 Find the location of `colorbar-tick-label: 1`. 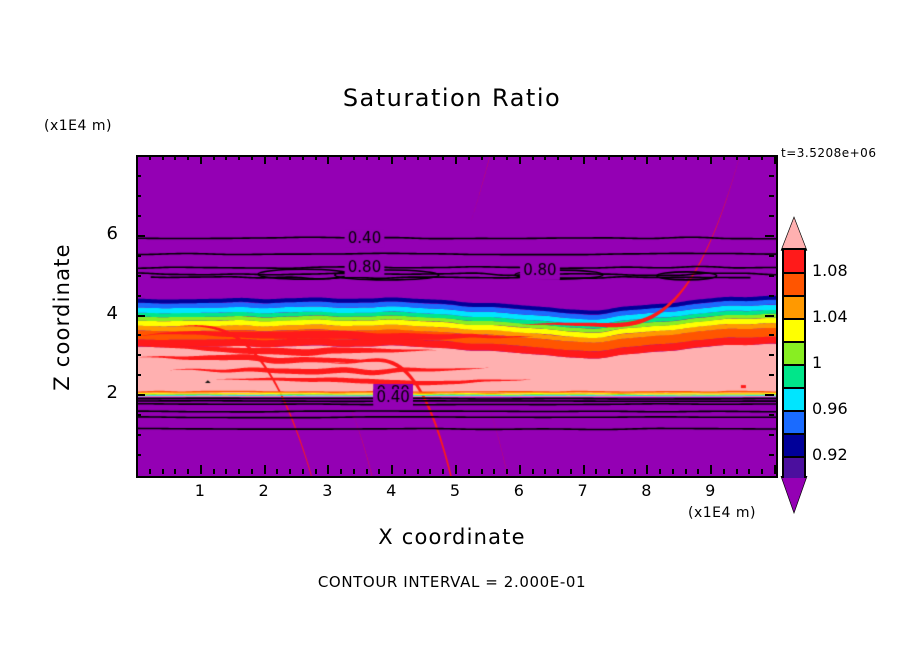

colorbar-tick-label: 1 is located at coordinates (817, 362).